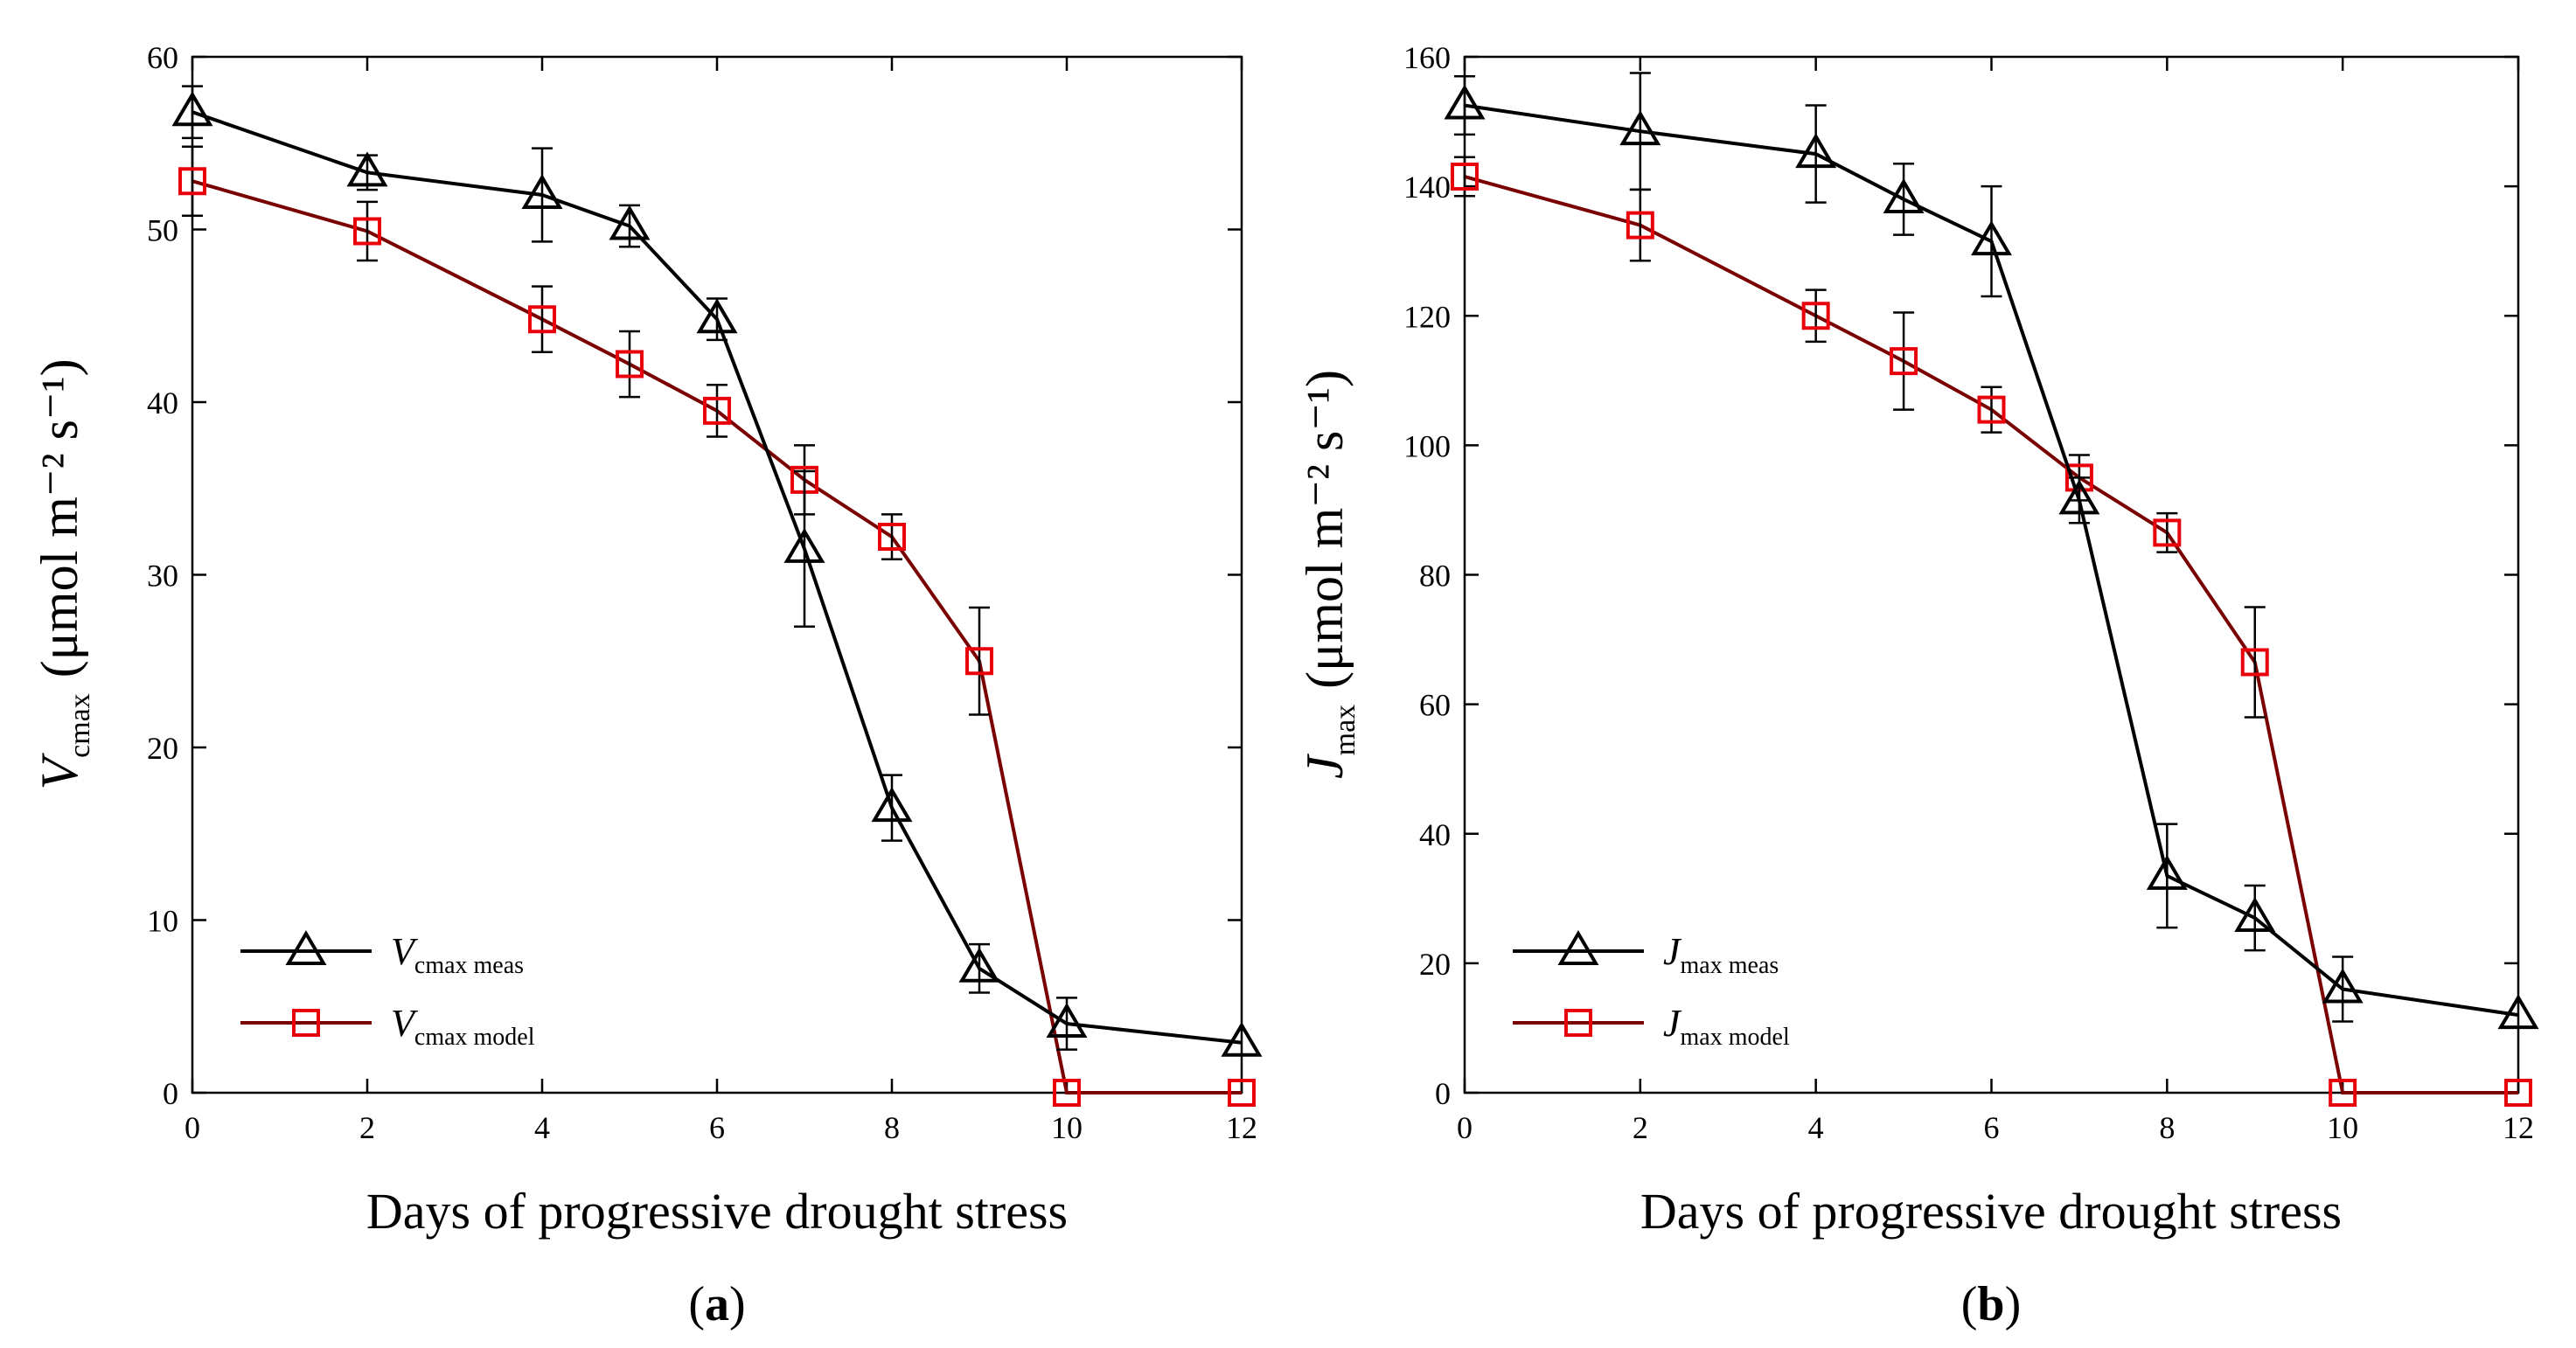  Describe the element at coordinates (1992, 1127) in the screenshot. I see `x-tick-label-b: 6` at that location.